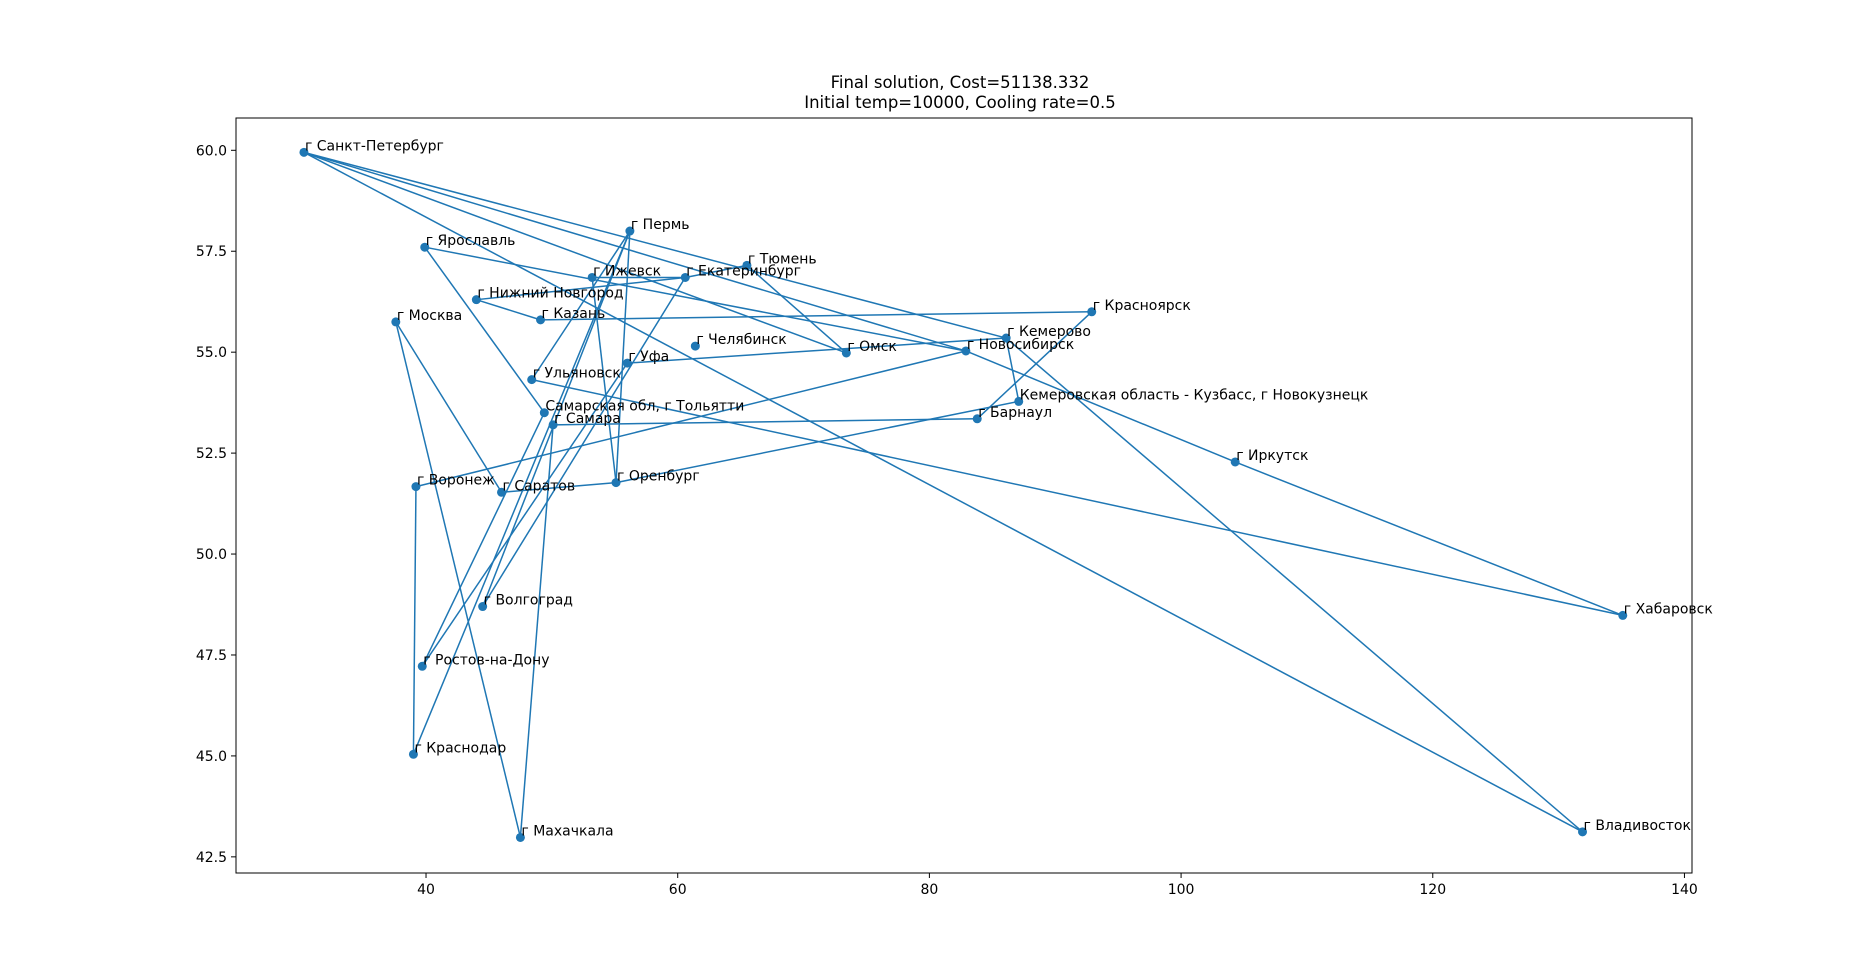  What do you see at coordinates (471, 241) in the screenshot?
I see `city-label: г Ярославль` at bounding box center [471, 241].